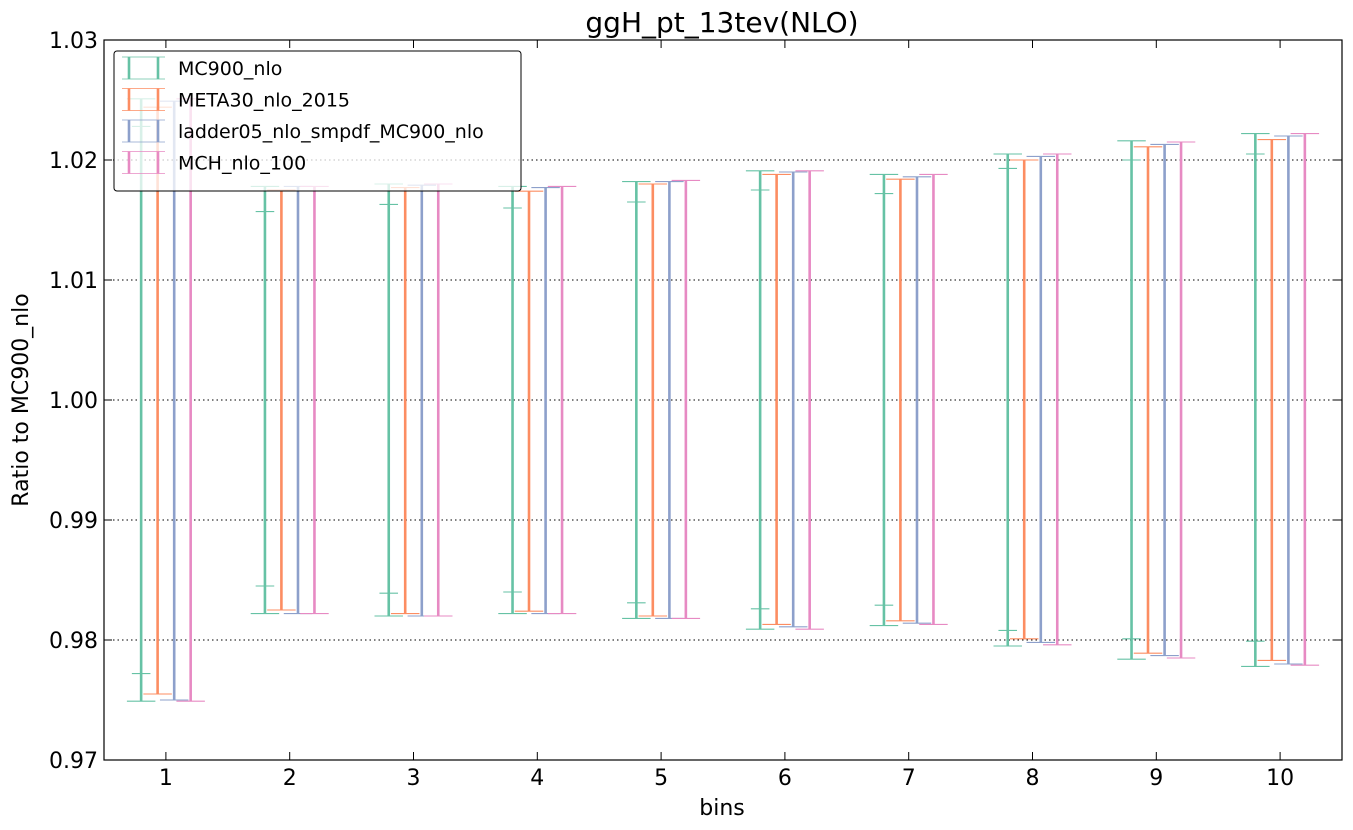  Describe the element at coordinates (73, 281) in the screenshot. I see `y-tick-label: 1.01` at that location.